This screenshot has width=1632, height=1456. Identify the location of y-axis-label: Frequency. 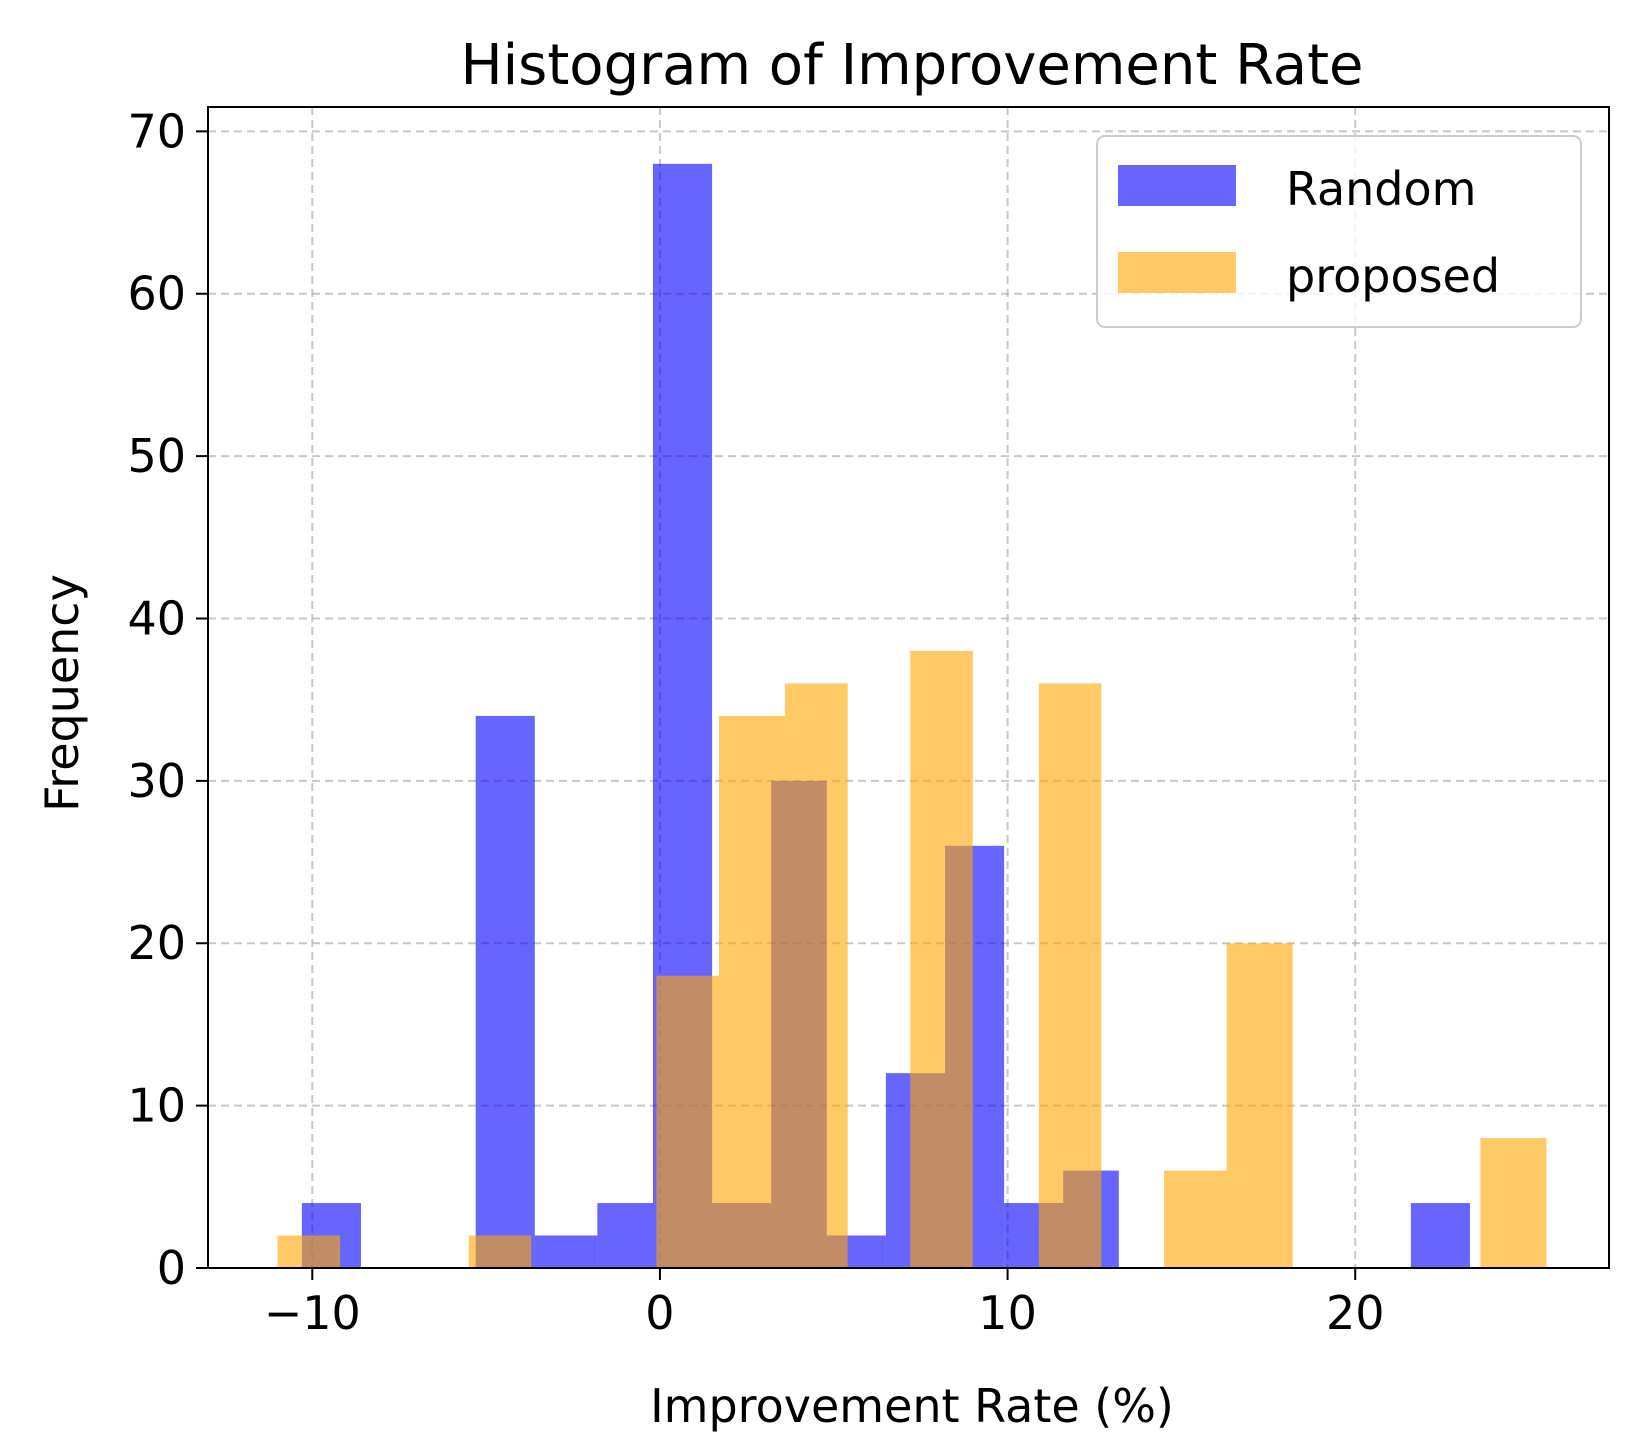
(62, 693).